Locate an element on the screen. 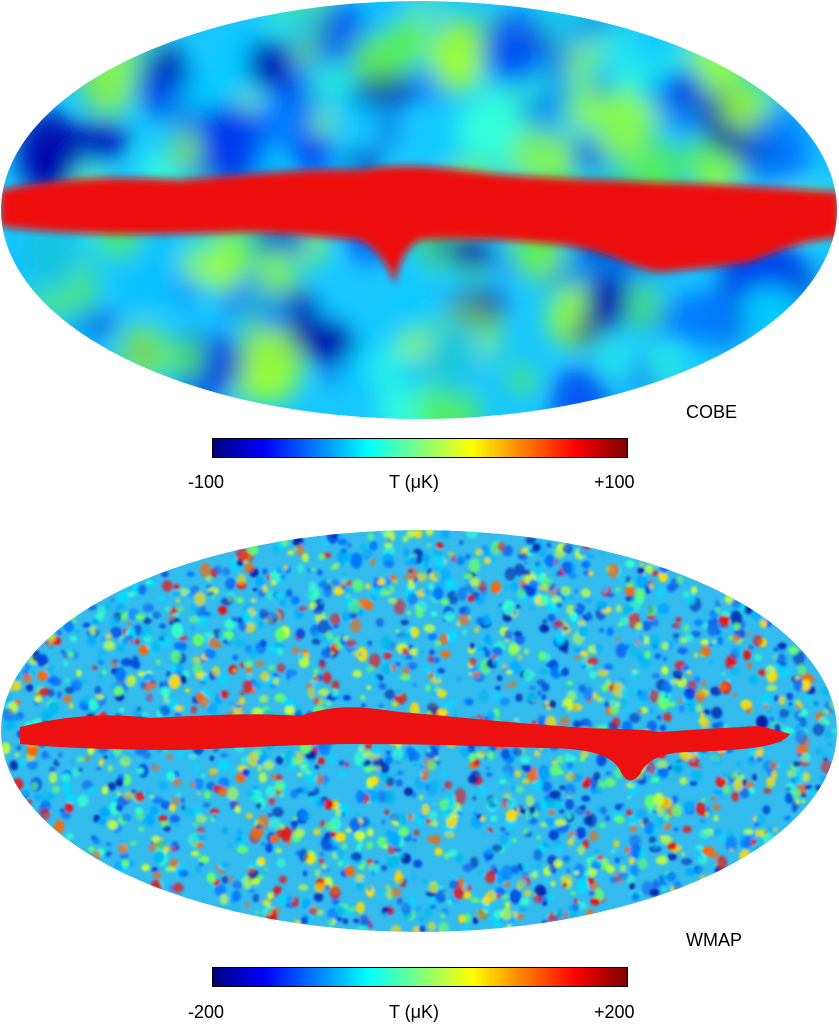 The width and height of the screenshot is (839, 1024). cobe-label: COBE is located at coordinates (712, 412).